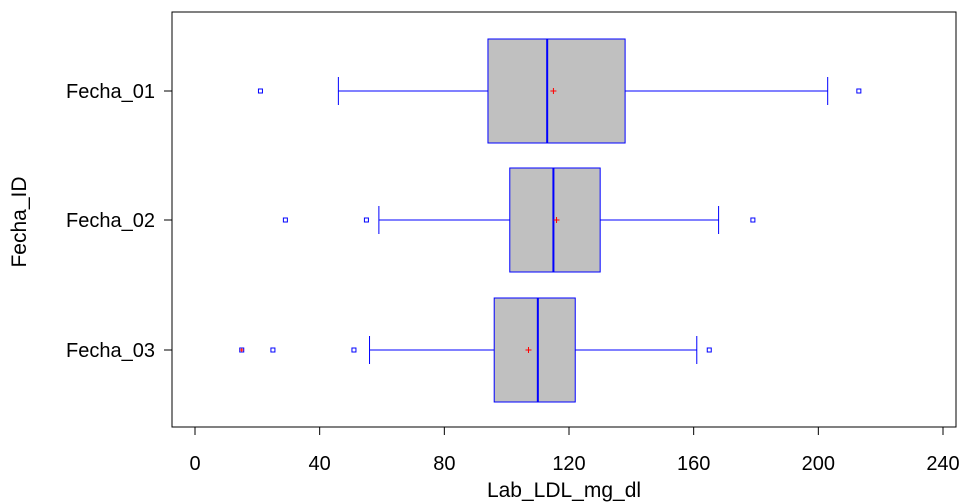 The width and height of the screenshot is (971, 504). Describe the element at coordinates (19, 221) in the screenshot. I see `y-axis-title: Fecha_ID` at that location.